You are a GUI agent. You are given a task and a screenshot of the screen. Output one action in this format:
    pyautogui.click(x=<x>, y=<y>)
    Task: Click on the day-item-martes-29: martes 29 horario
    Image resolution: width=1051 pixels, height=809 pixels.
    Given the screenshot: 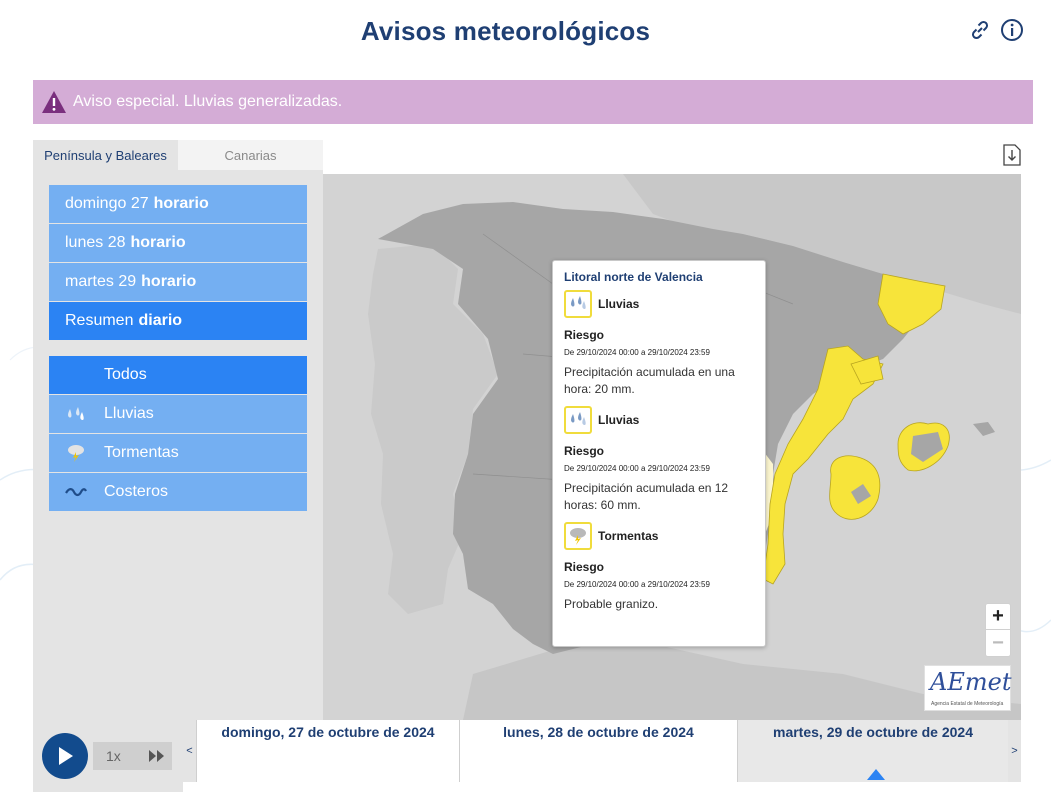 What is the action you would take?
    pyautogui.click(x=178, y=282)
    